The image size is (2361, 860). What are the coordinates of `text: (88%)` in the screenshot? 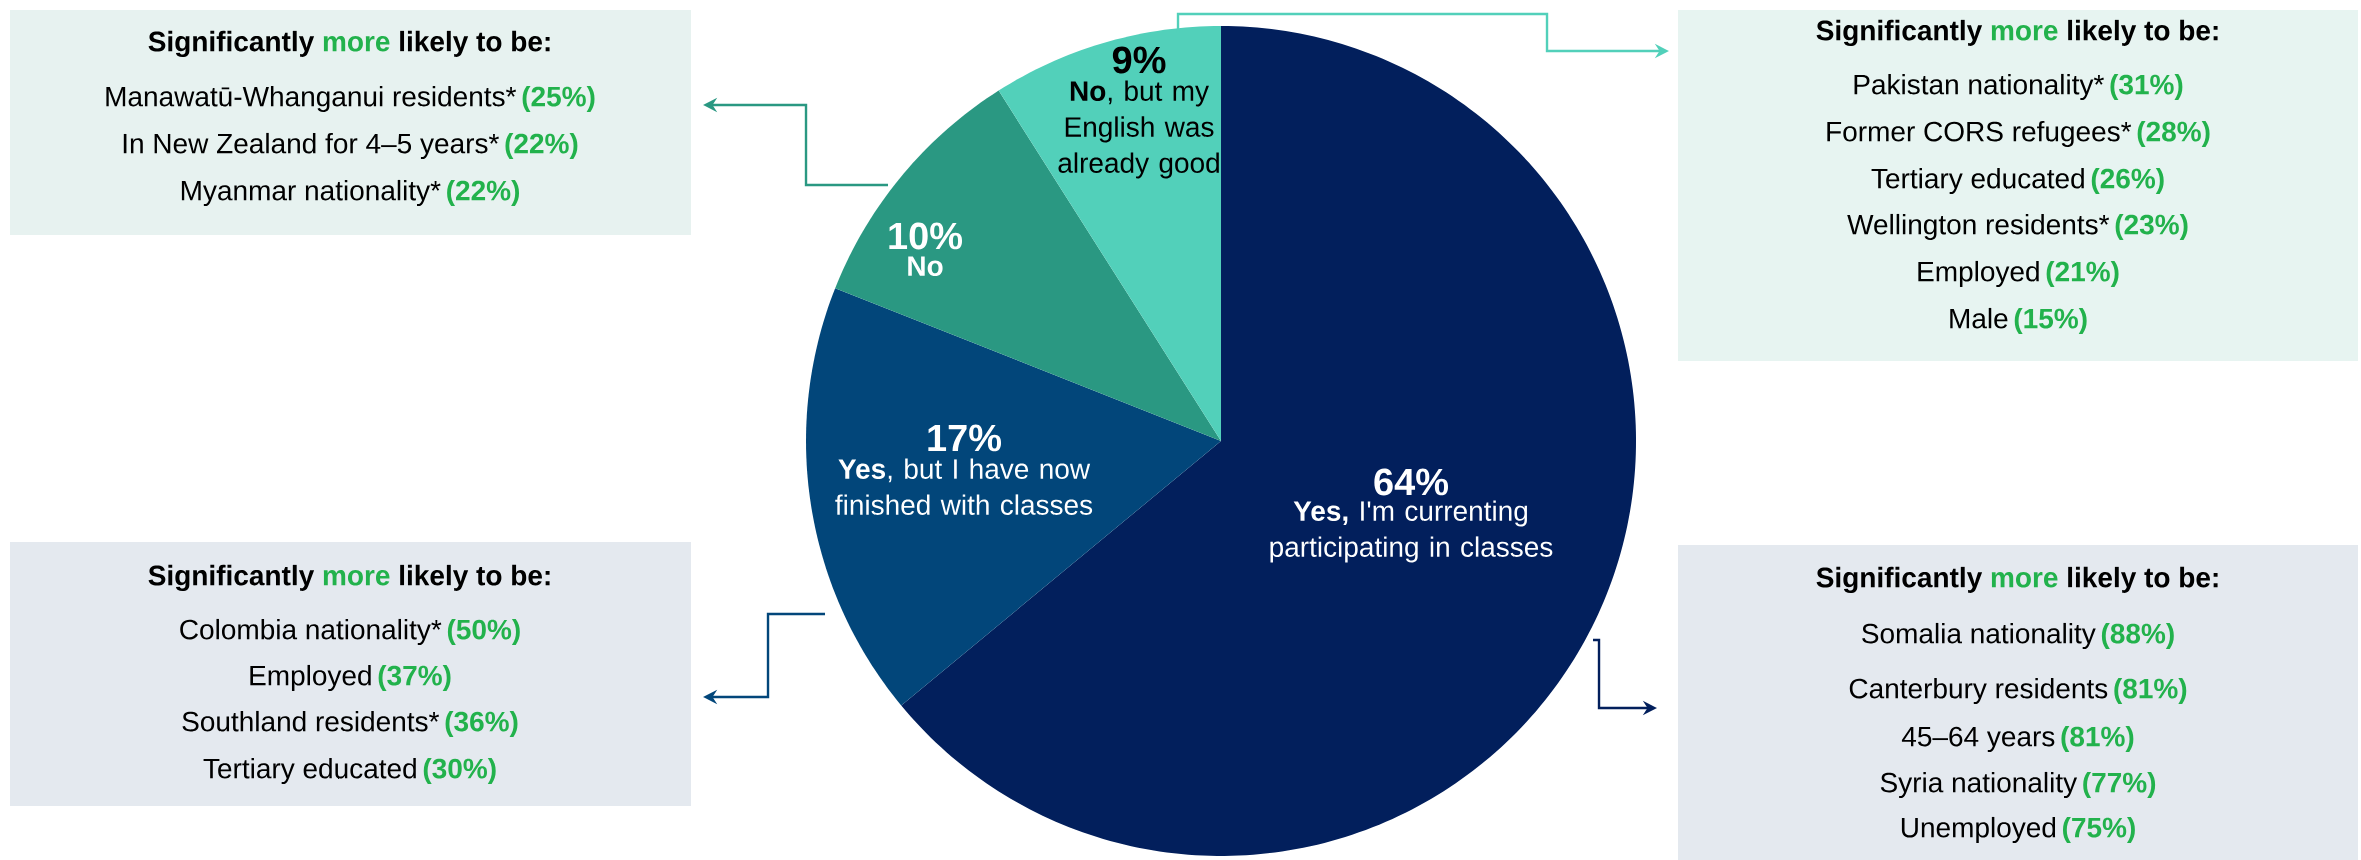 It's located at (2137, 636).